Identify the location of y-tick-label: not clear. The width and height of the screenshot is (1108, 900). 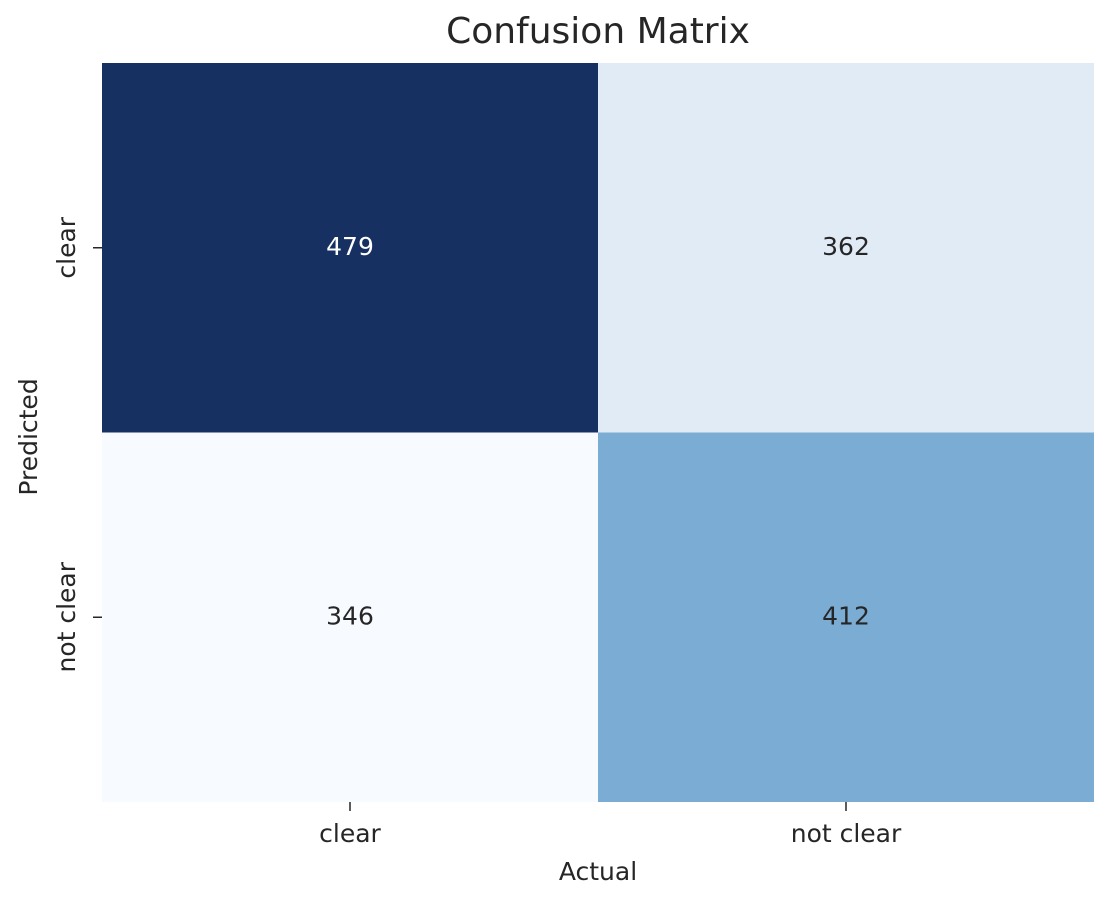
(66, 616).